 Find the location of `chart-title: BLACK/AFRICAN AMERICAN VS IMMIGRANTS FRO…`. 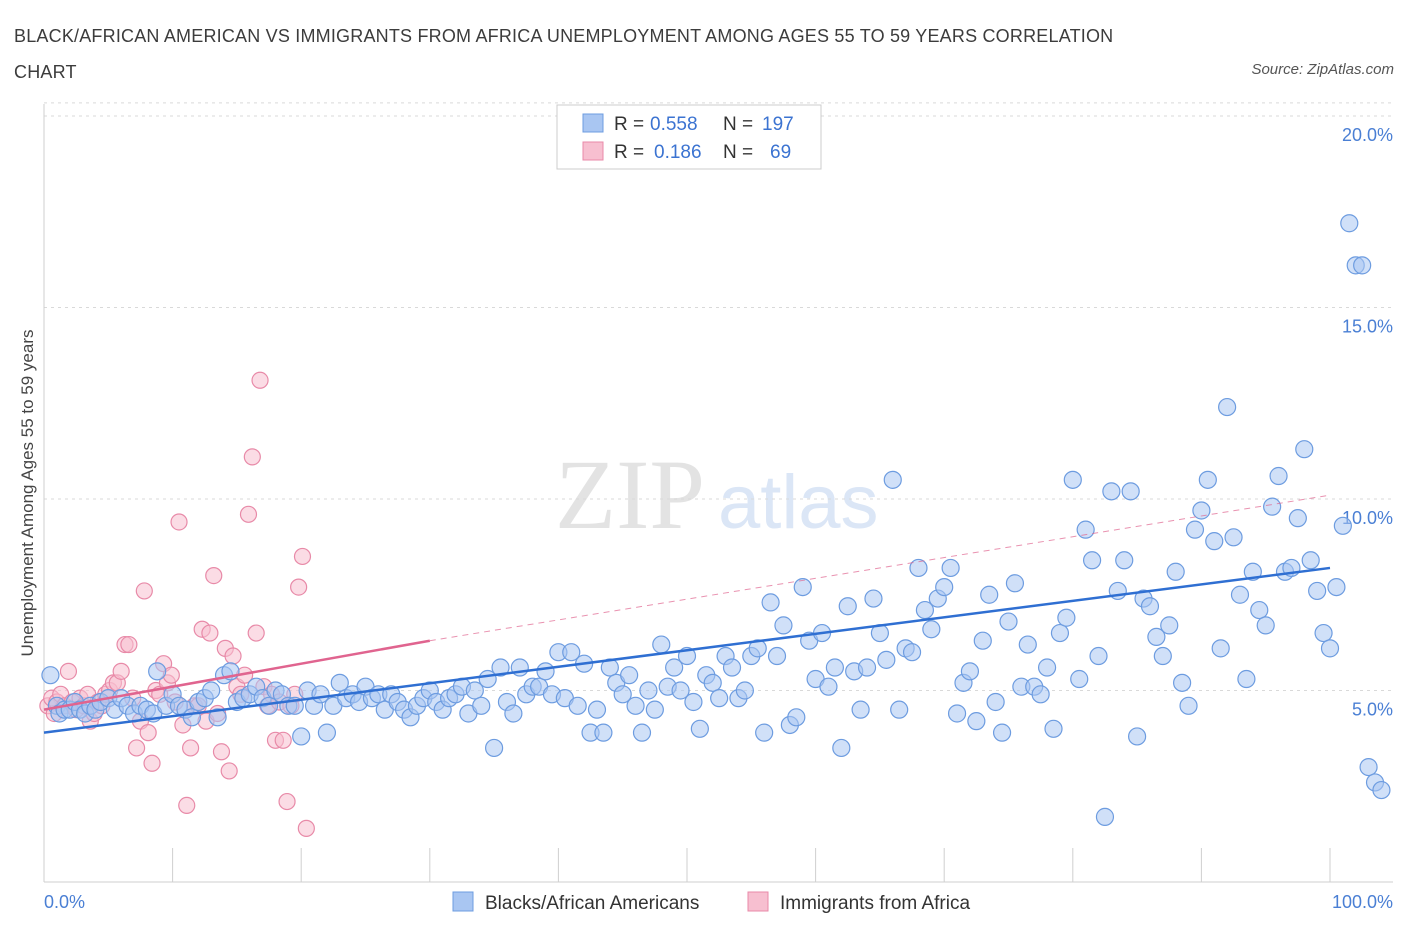

chart-title: BLACK/AFRICAN AMERICAN VS IMMIGRANTS FRO… is located at coordinates (564, 54).